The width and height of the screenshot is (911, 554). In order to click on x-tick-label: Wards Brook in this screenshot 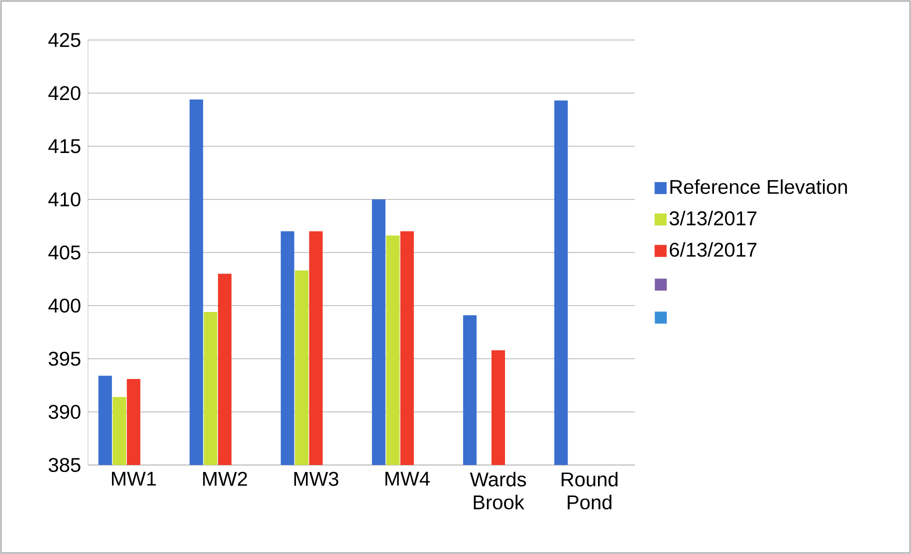, I will do `click(498, 491)`.